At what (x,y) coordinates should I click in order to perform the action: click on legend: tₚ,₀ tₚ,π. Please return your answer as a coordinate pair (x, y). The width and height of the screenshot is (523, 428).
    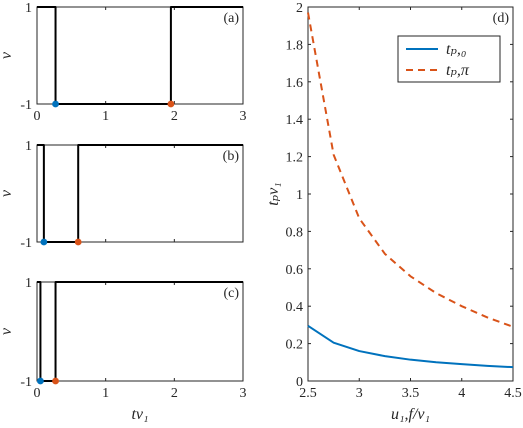
    Looking at the image, I should click on (449, 59).